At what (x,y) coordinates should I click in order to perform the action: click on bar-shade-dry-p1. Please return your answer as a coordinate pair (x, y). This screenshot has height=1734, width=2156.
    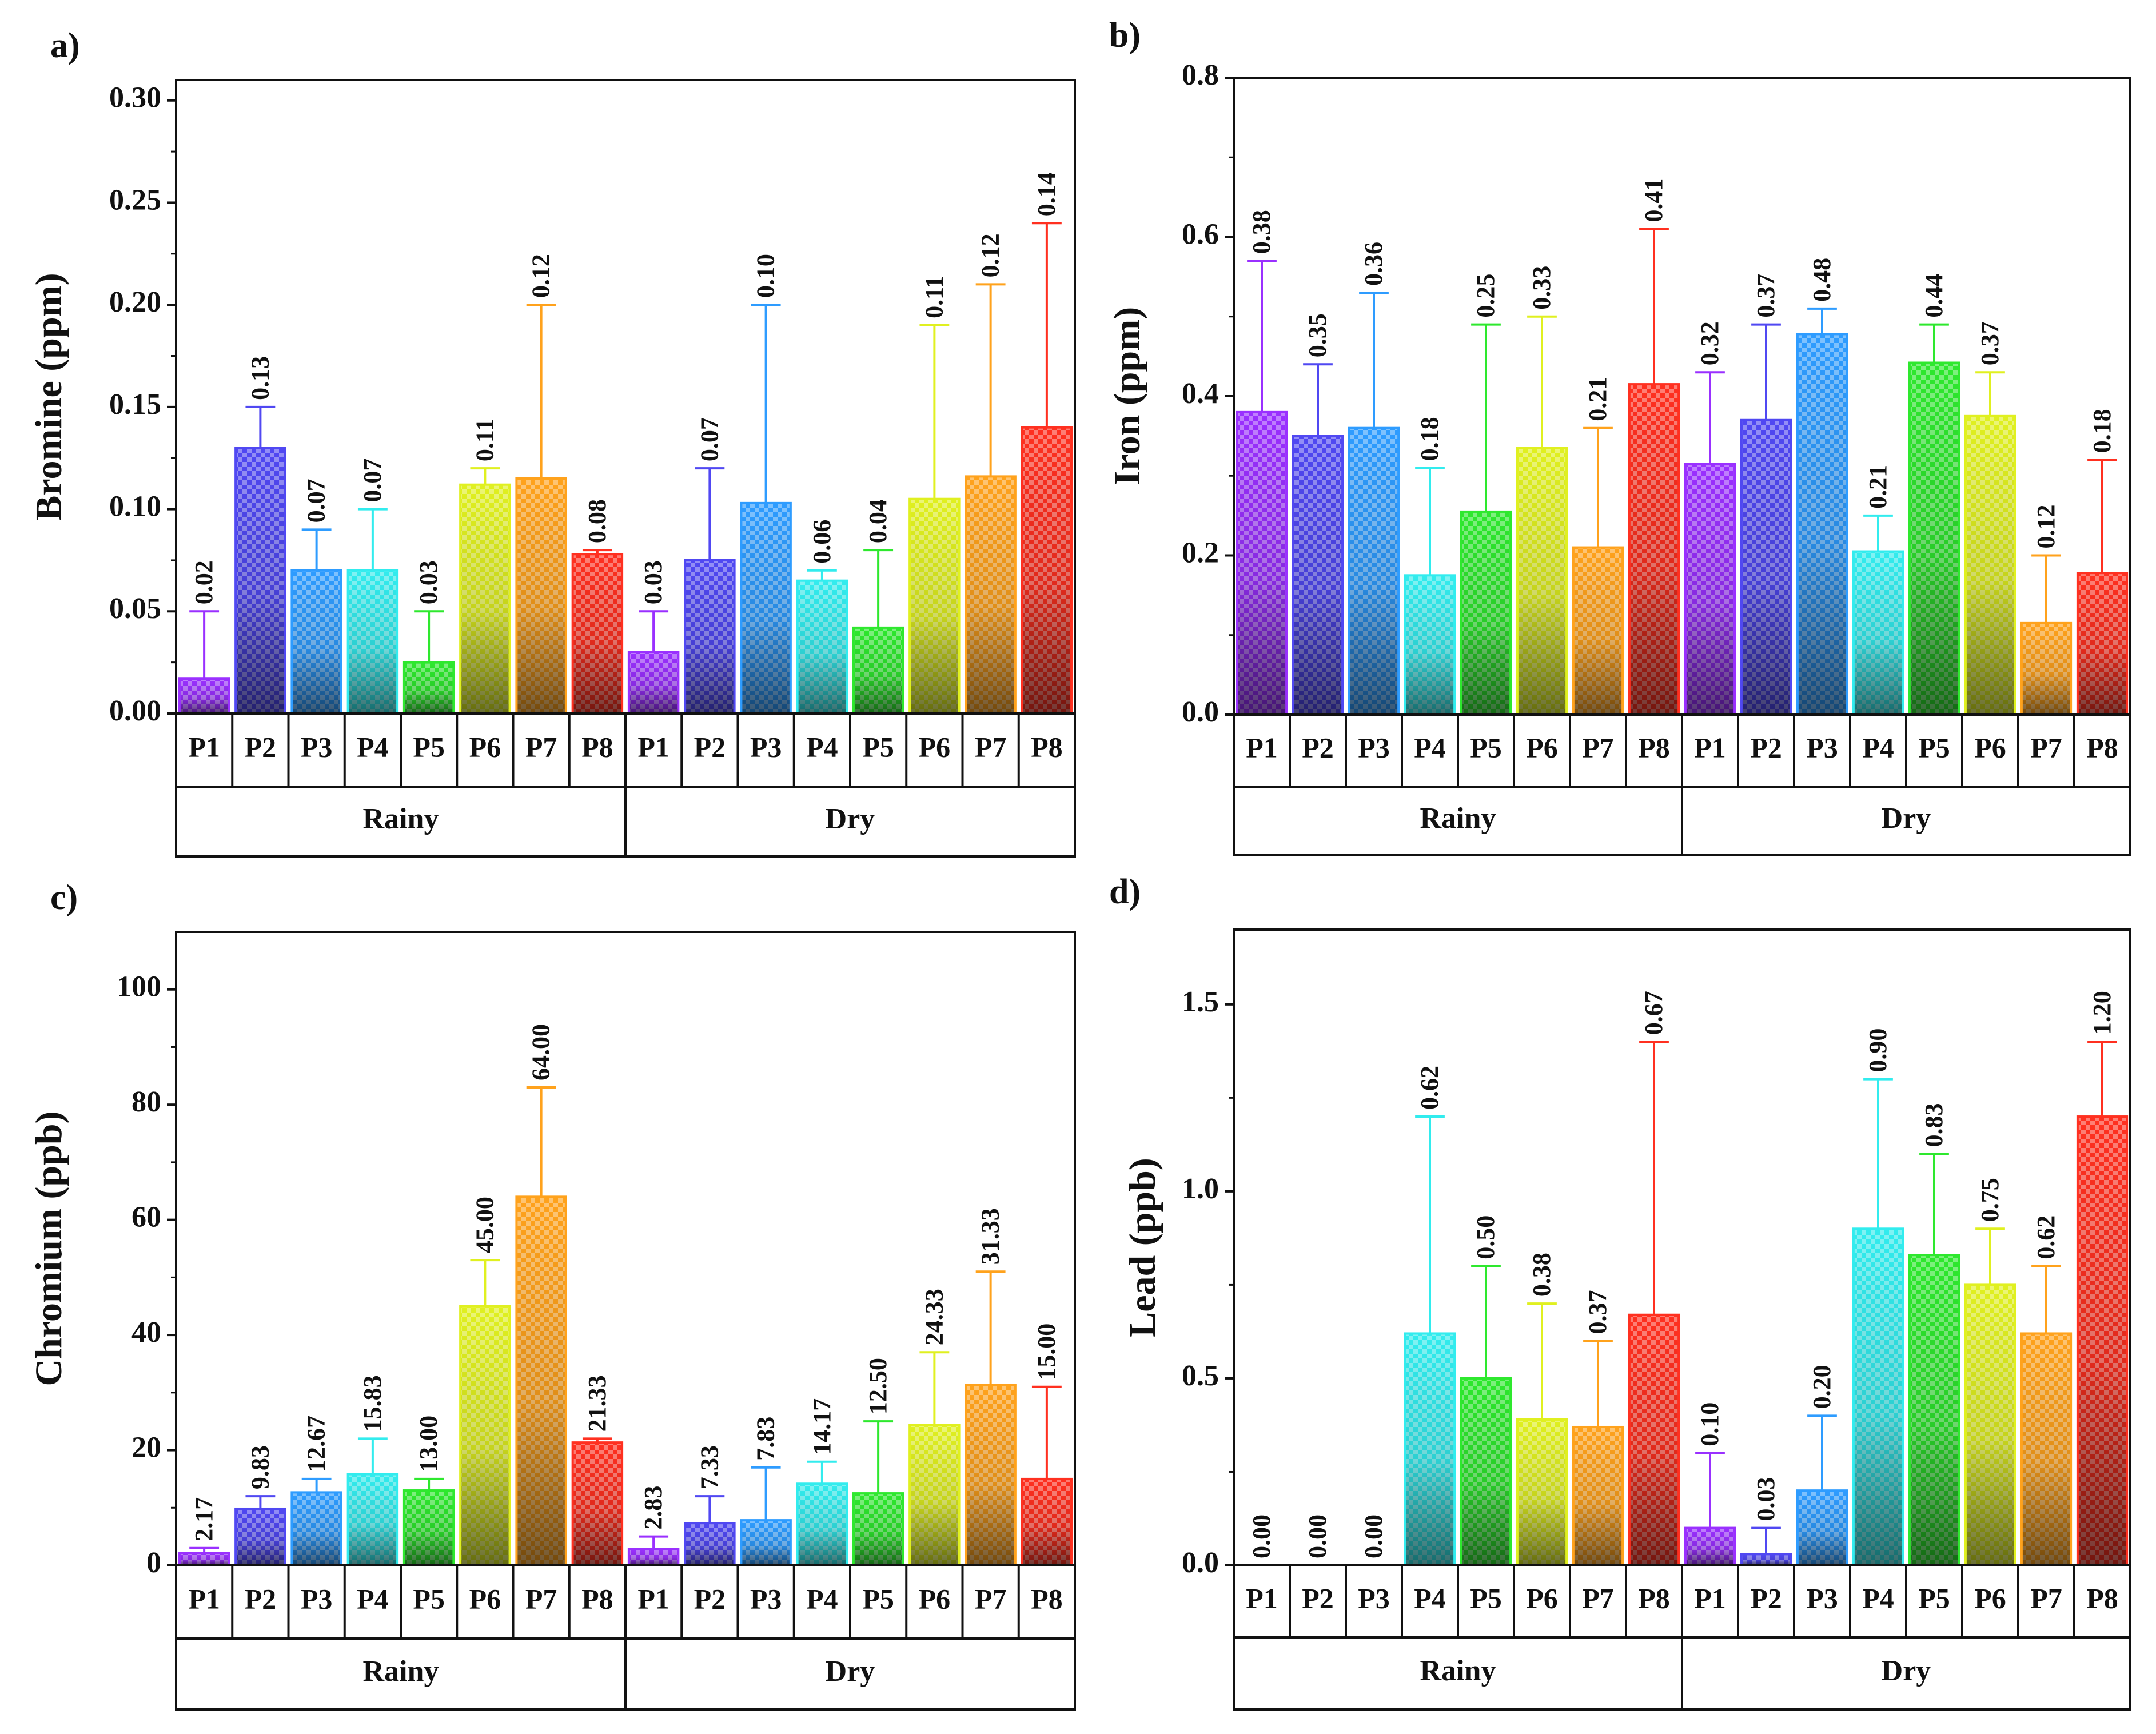
    Looking at the image, I should click on (653, 1557).